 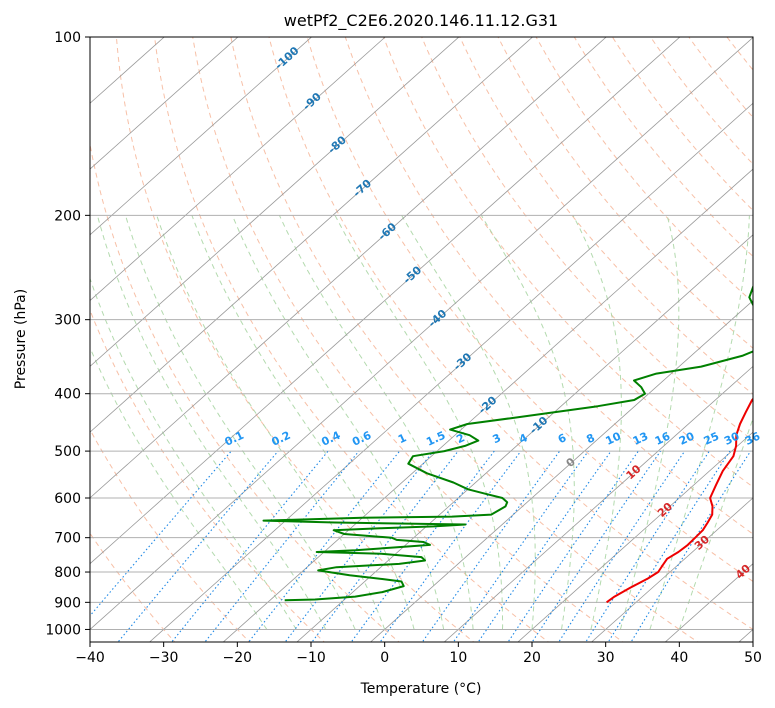 What do you see at coordinates (711, 439) in the screenshot?
I see `mixing-ratio-label: 25` at bounding box center [711, 439].